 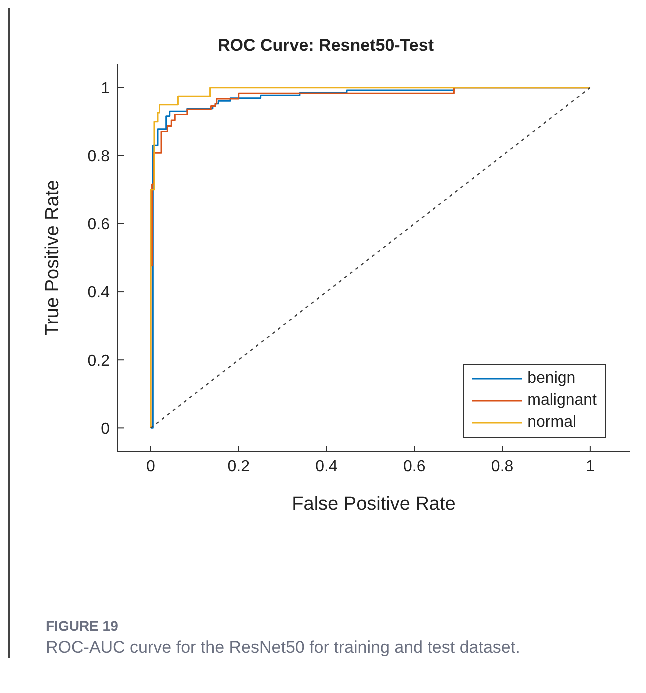 I want to click on y-tick-label: 1, so click(x=105, y=89).